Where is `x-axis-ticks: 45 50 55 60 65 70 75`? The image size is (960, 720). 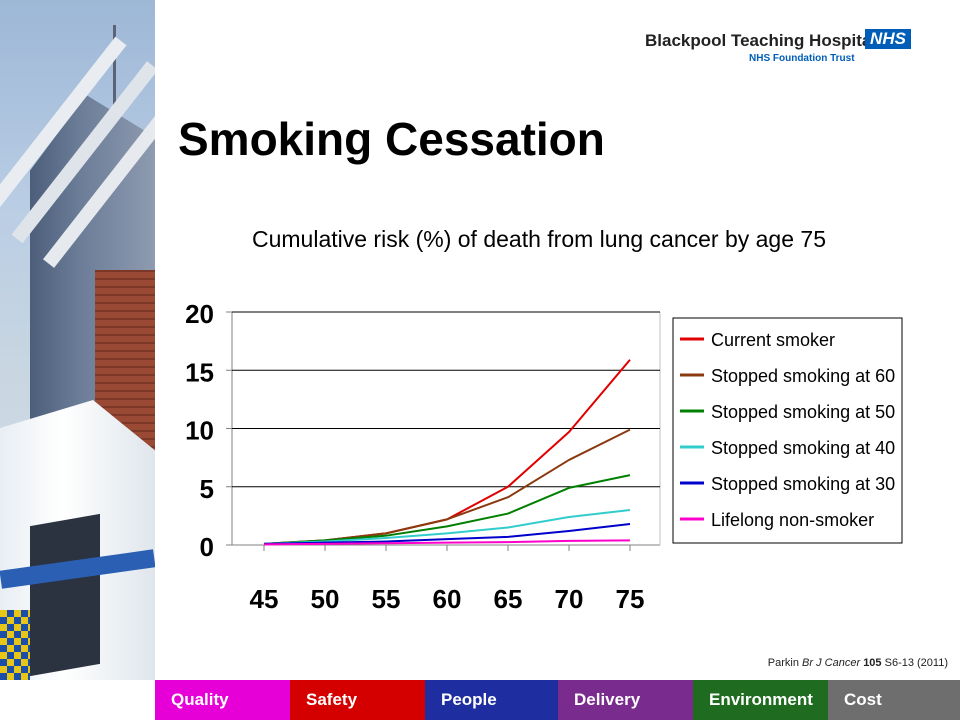 x-axis-ticks: 45 50 55 60 65 70 75 is located at coordinates (447, 579).